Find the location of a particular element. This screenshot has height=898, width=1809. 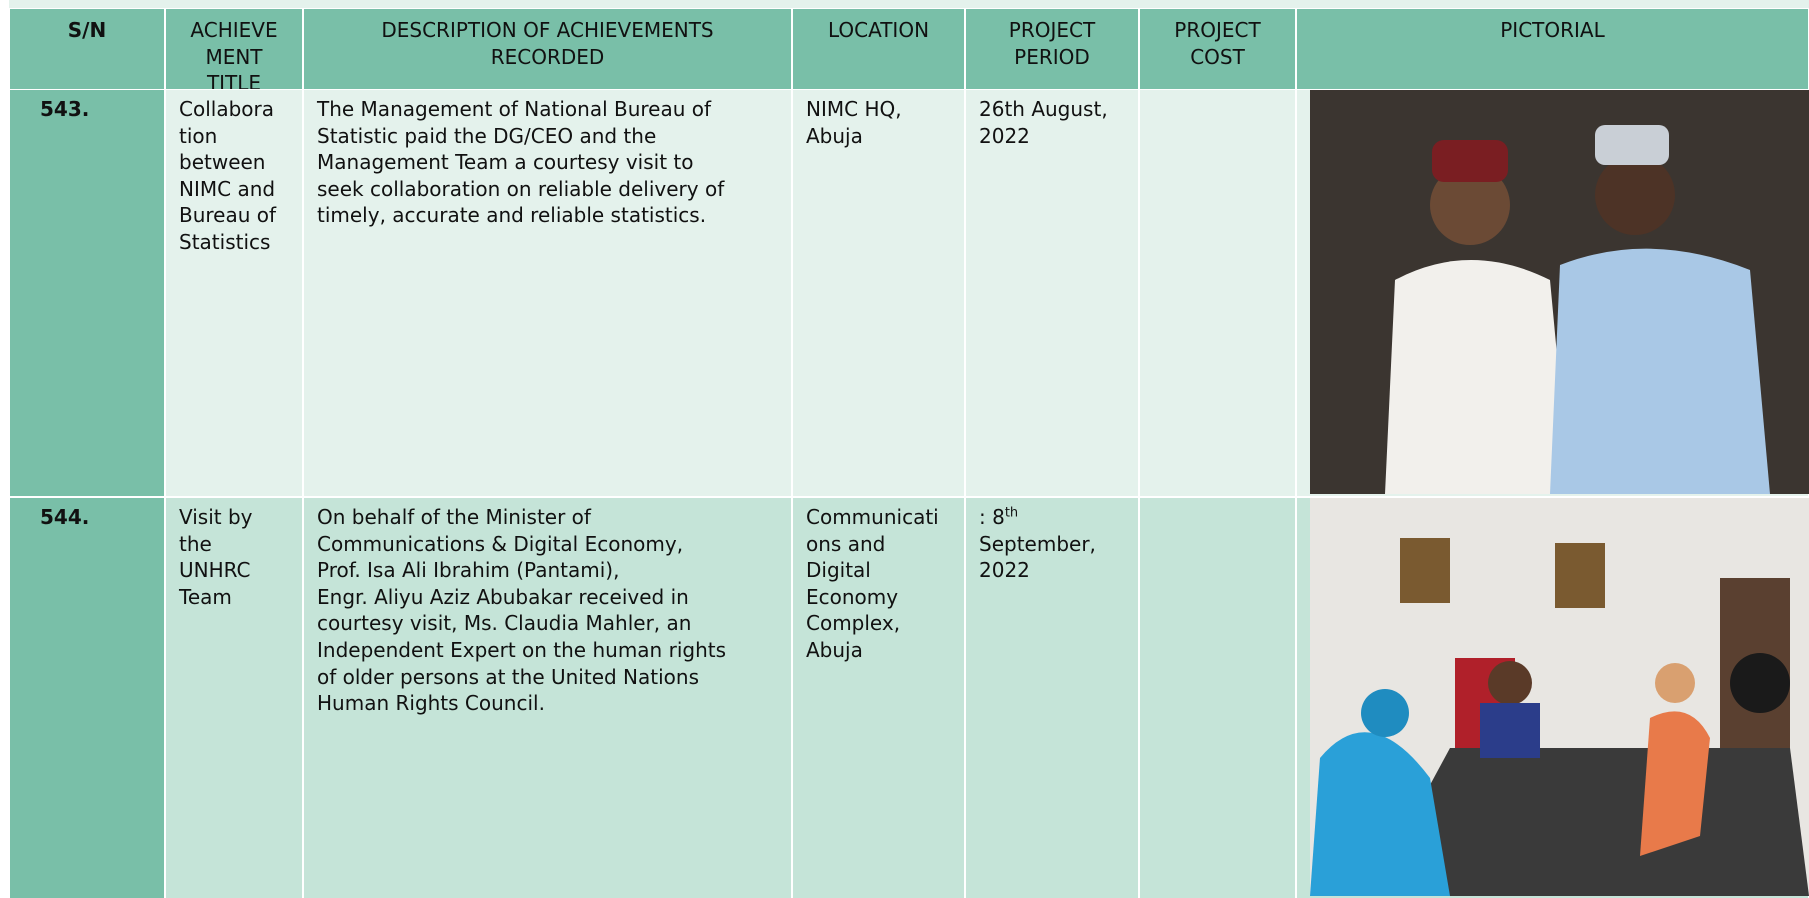

text-line: Communications & Digital Economy, is located at coordinates (500, 543).